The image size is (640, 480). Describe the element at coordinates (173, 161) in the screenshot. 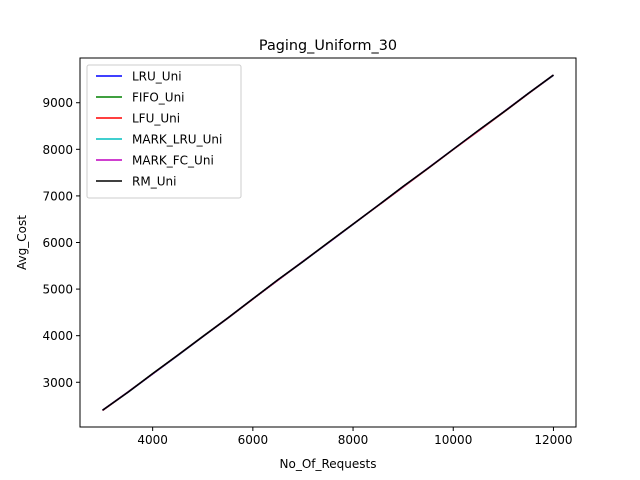

I see `legend-label: MARK_FC_Uni` at that location.